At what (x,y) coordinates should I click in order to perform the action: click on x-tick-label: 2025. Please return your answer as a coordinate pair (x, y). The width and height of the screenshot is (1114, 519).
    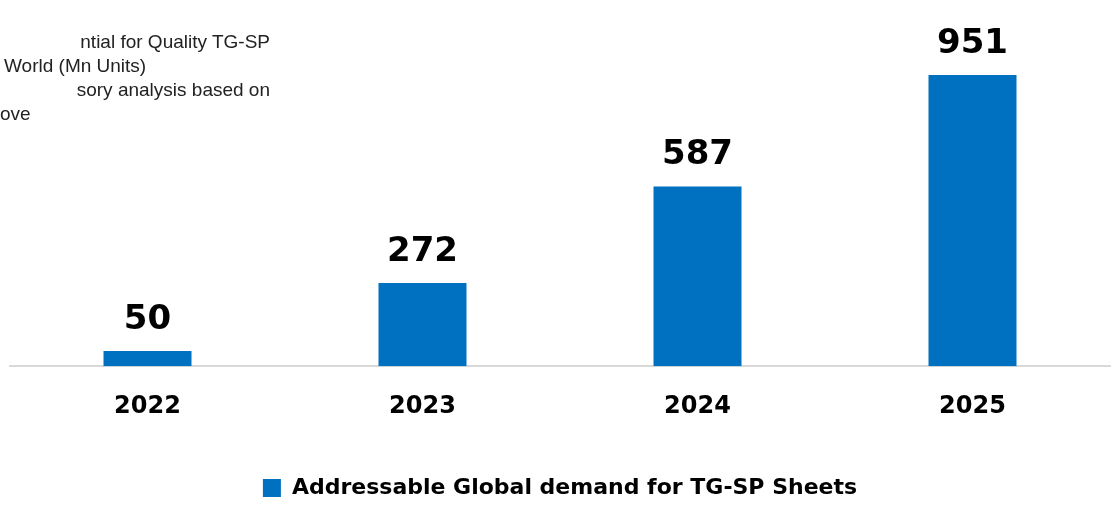
    Looking at the image, I should click on (972, 404).